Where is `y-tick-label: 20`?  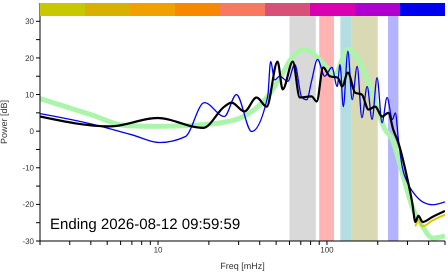 y-tick-label: 20 is located at coordinates (30, 58).